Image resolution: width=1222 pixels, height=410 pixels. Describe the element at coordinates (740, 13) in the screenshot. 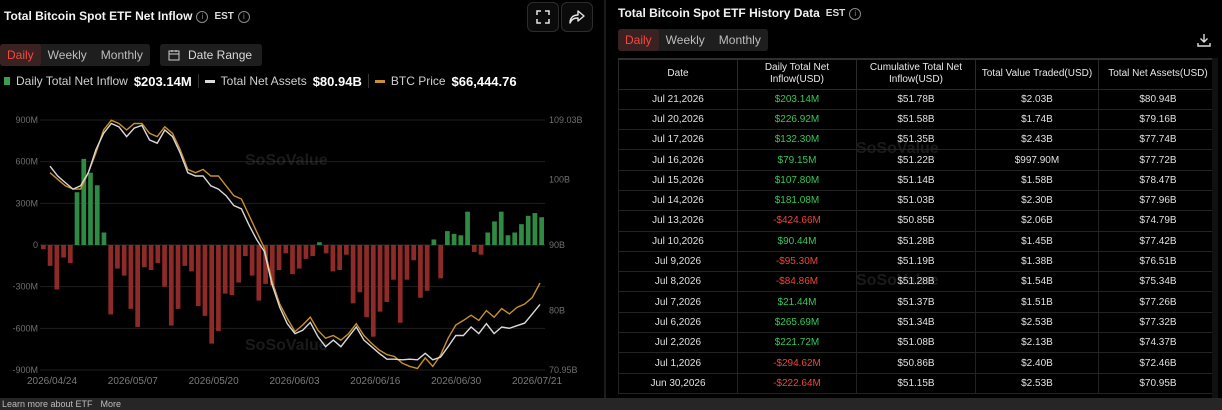

I see `history-title-row: Total Bitcoin Spot ETF History Data EST i` at that location.